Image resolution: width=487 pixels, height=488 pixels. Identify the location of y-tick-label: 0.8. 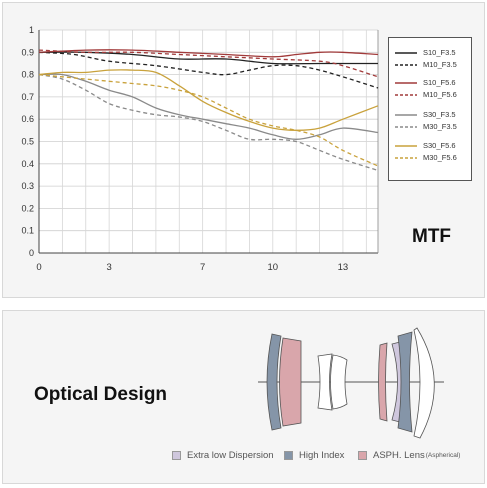
(27, 75).